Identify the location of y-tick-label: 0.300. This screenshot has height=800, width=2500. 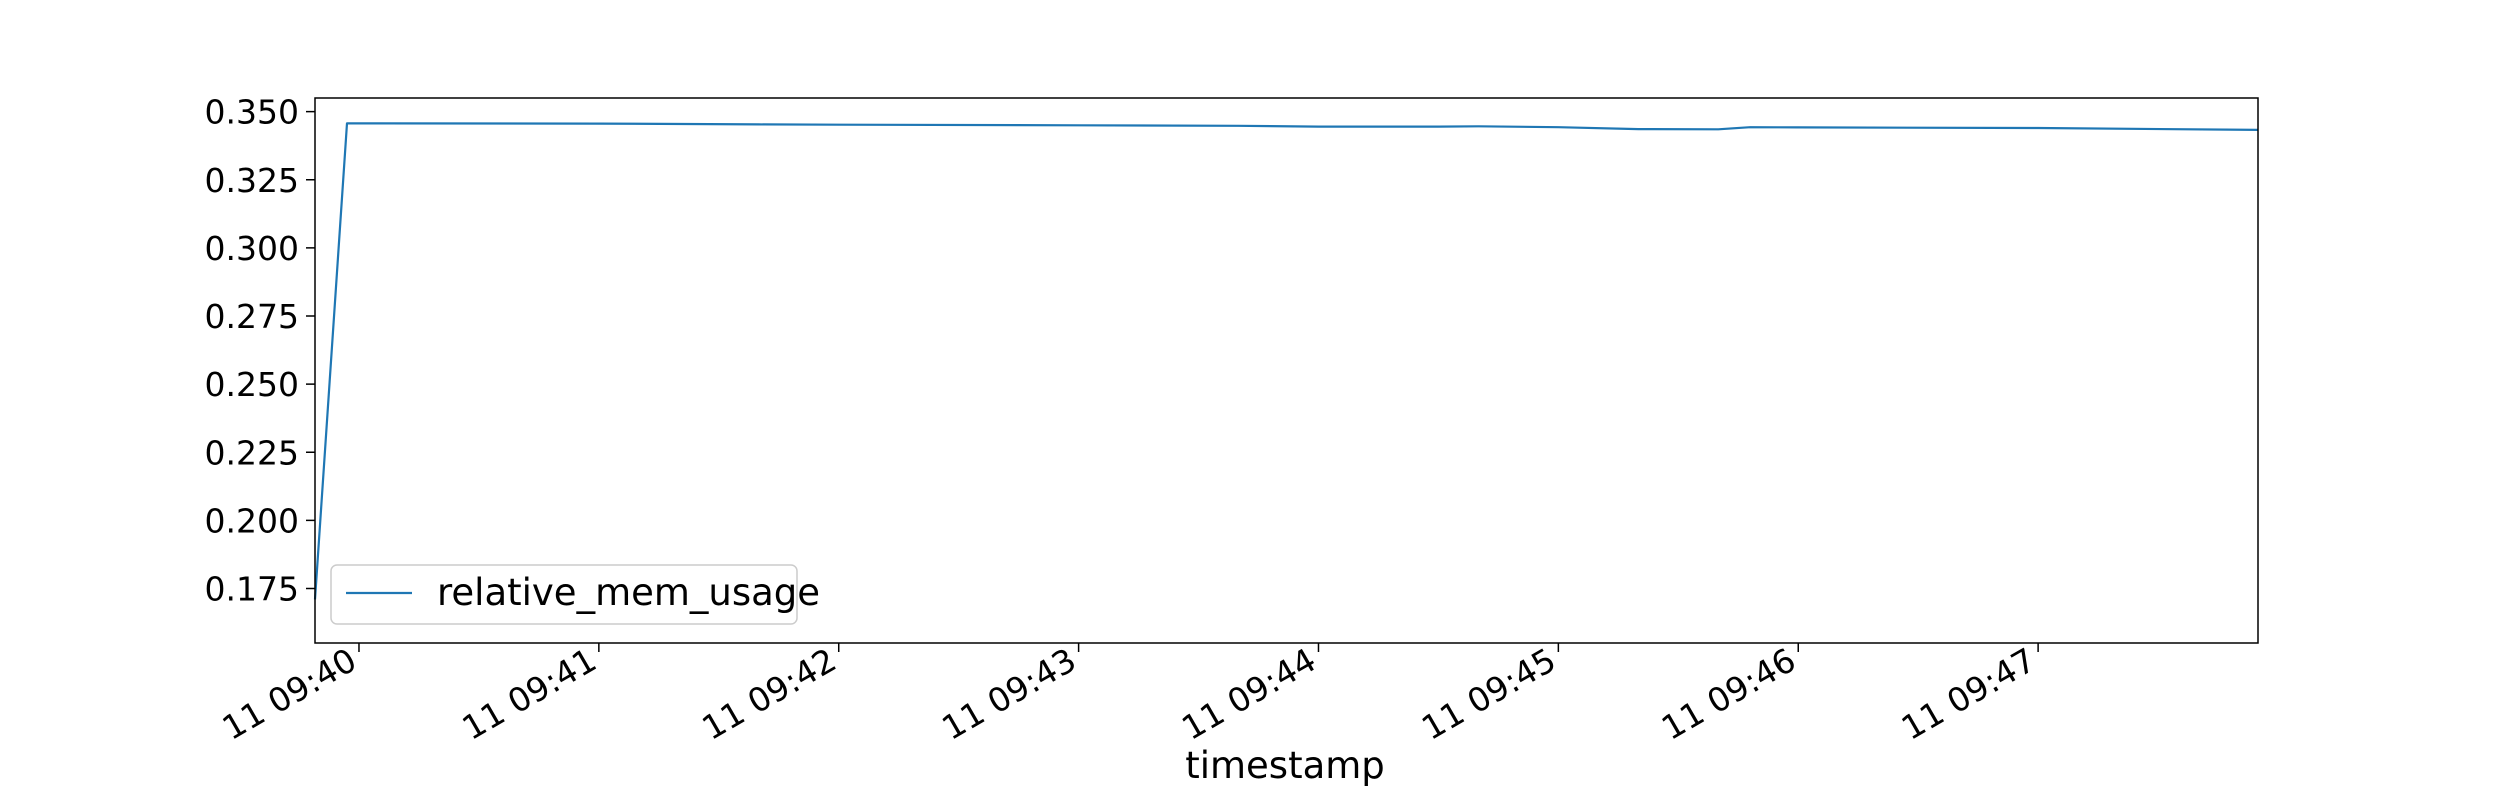
(252, 248).